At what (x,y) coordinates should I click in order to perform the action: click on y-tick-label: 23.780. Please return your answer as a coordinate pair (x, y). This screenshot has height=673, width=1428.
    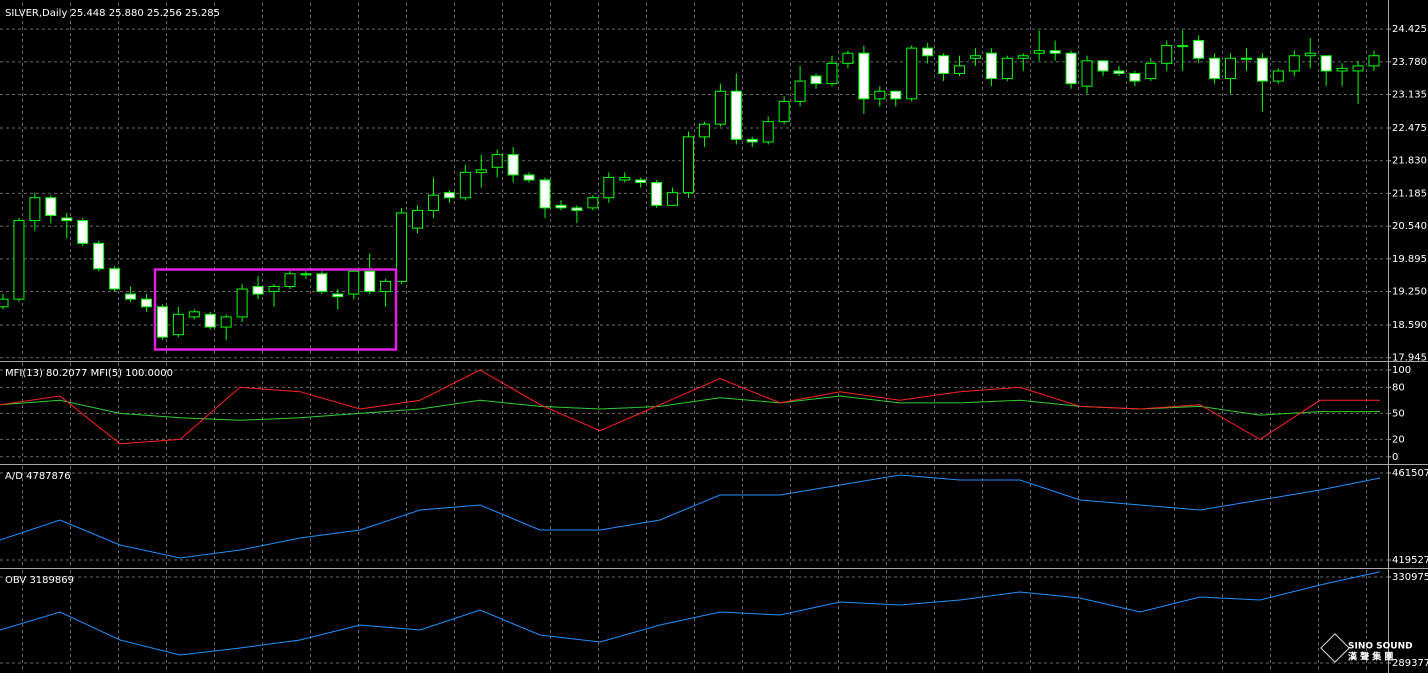
    Looking at the image, I should click on (1409, 62).